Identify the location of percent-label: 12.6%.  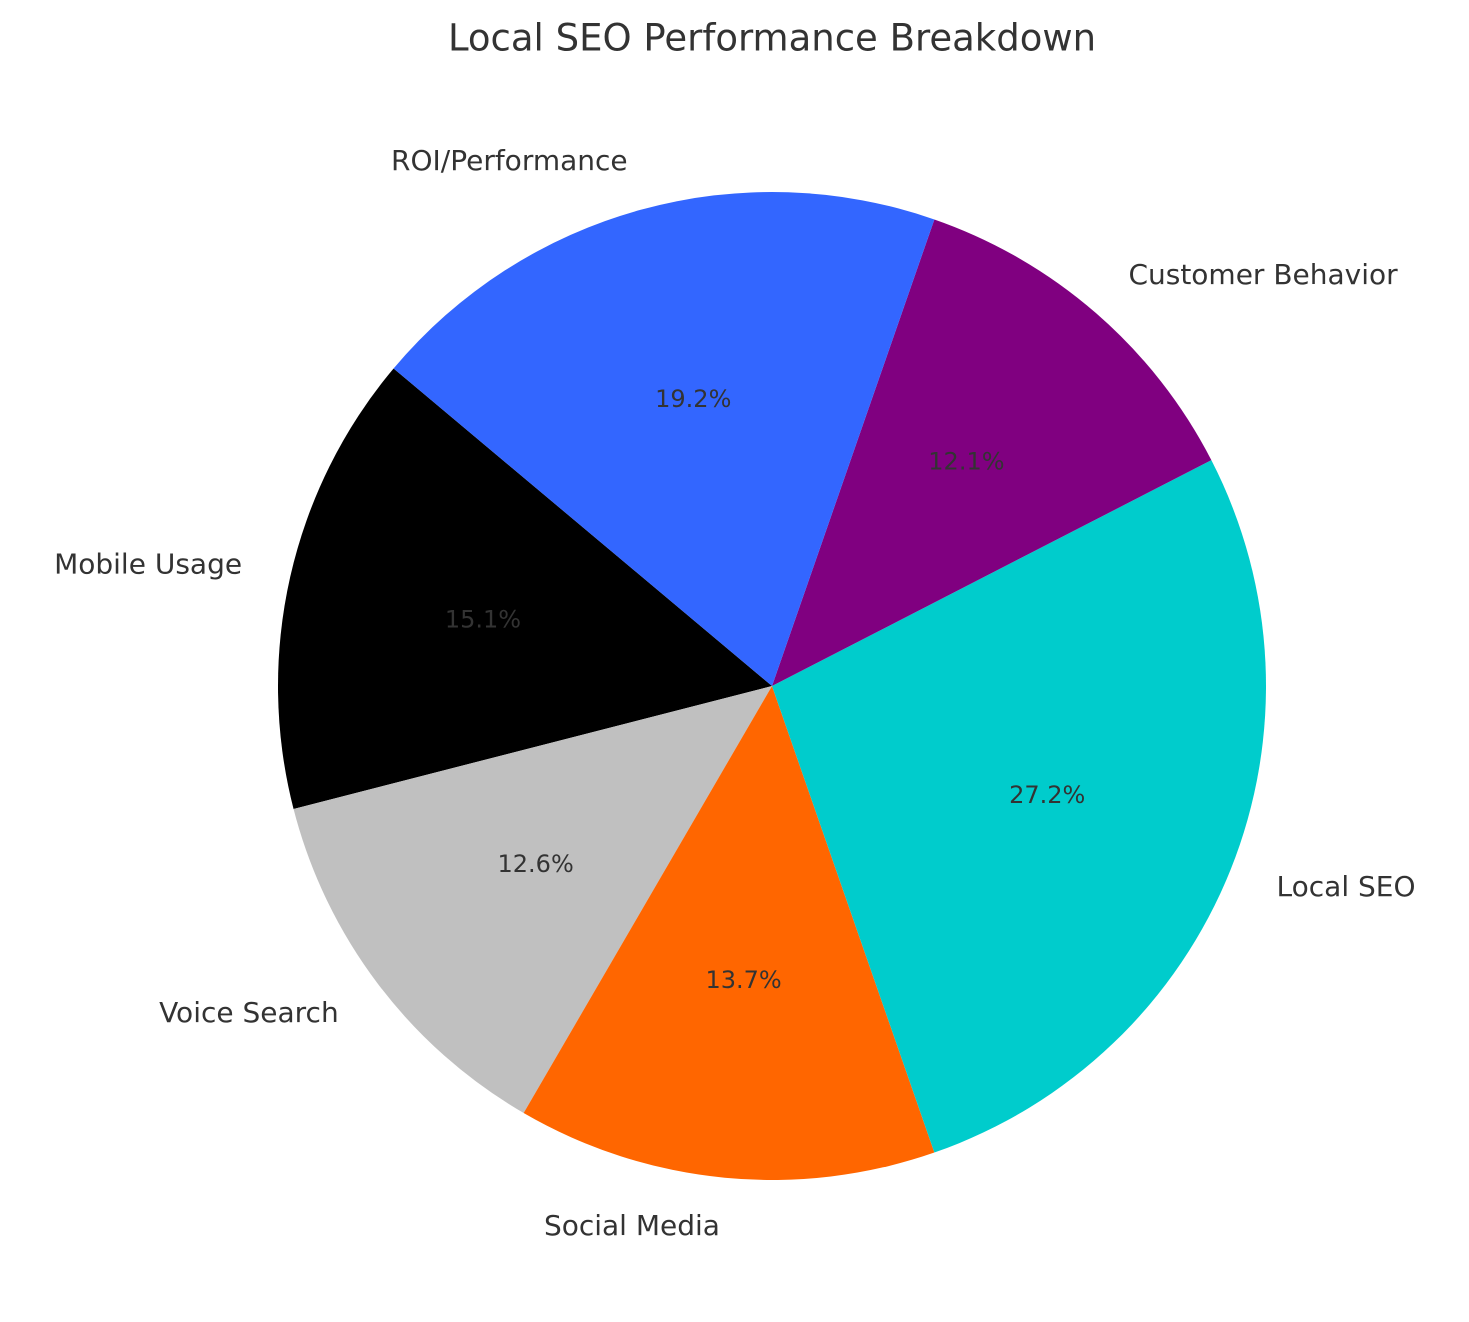
(536, 864).